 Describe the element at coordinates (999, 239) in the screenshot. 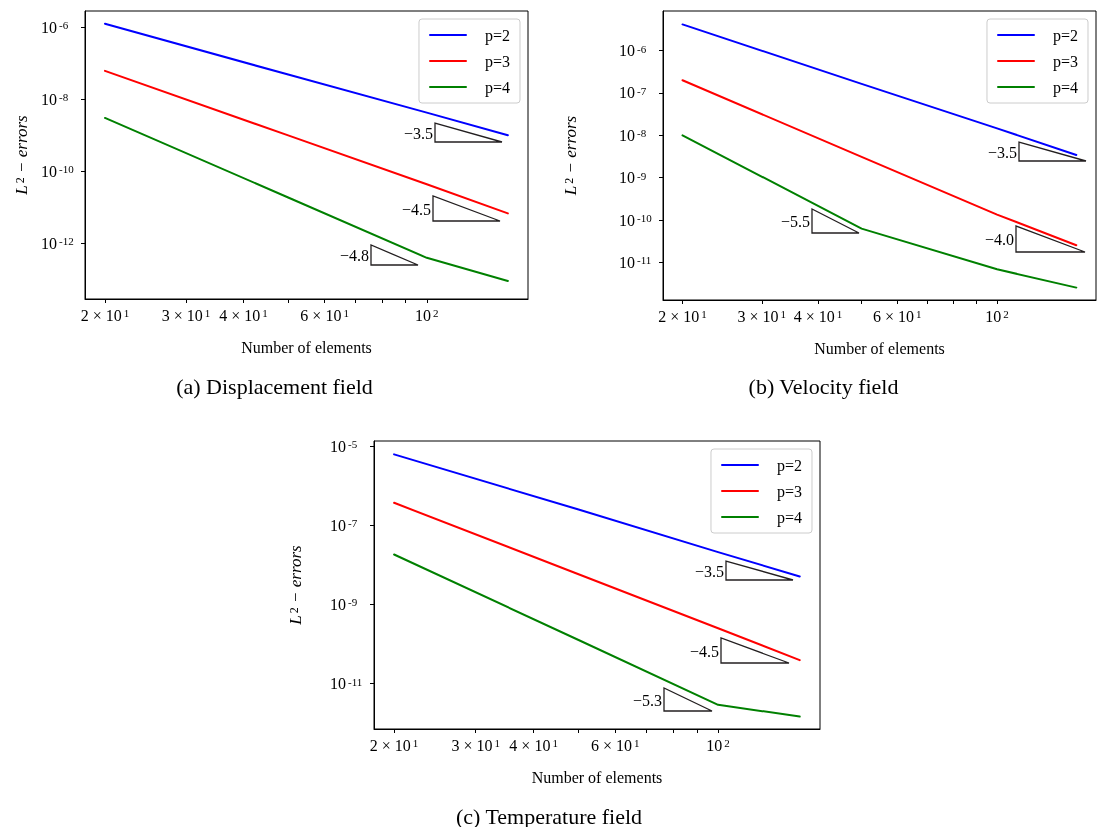

I see `annotation: −4.0` at that location.